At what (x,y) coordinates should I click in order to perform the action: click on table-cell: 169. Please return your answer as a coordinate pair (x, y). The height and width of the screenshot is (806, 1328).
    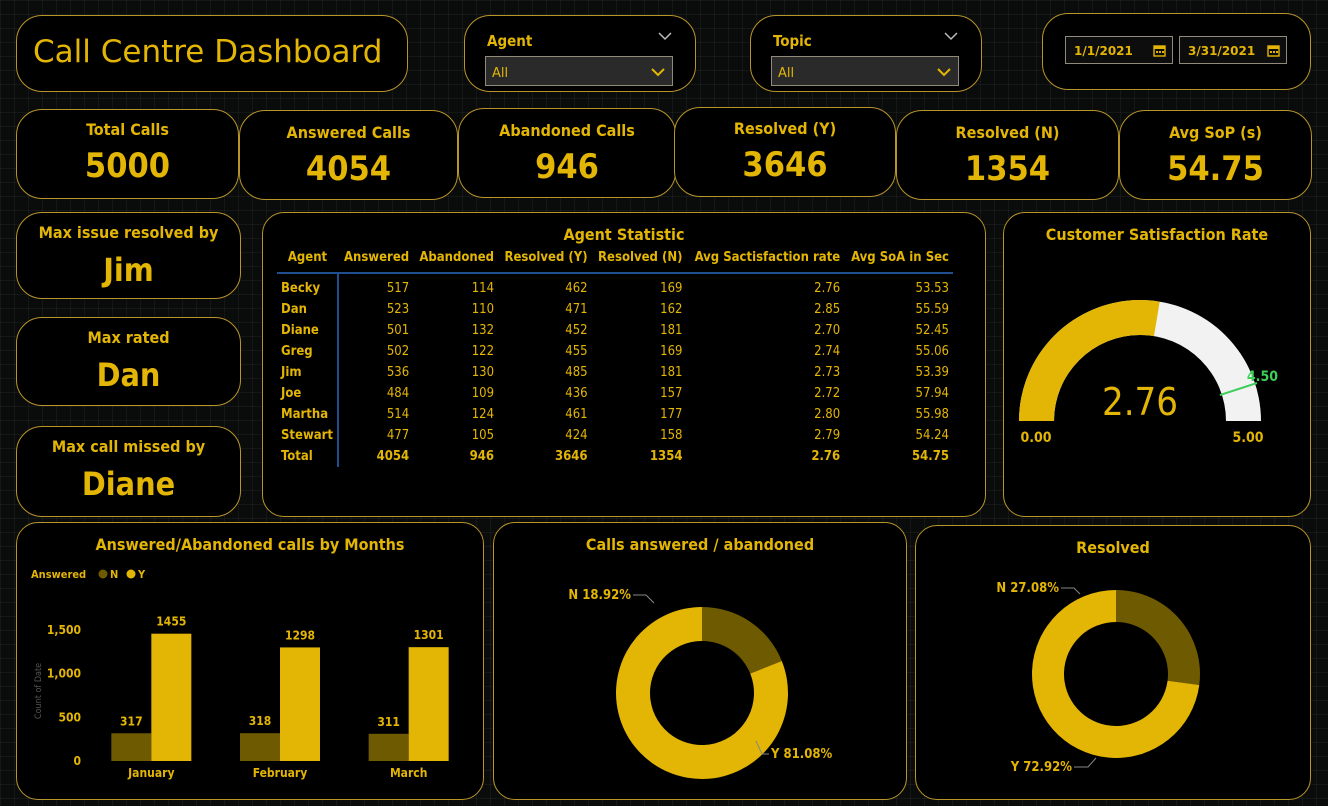
    Looking at the image, I should click on (671, 288).